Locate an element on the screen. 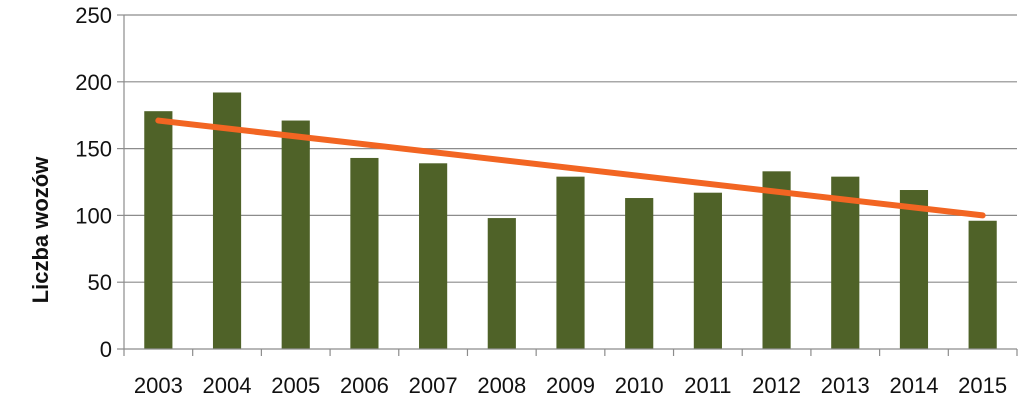 Image resolution: width=1023 pixels, height=411 pixels. x-tick-label: 2013 is located at coordinates (845, 385).